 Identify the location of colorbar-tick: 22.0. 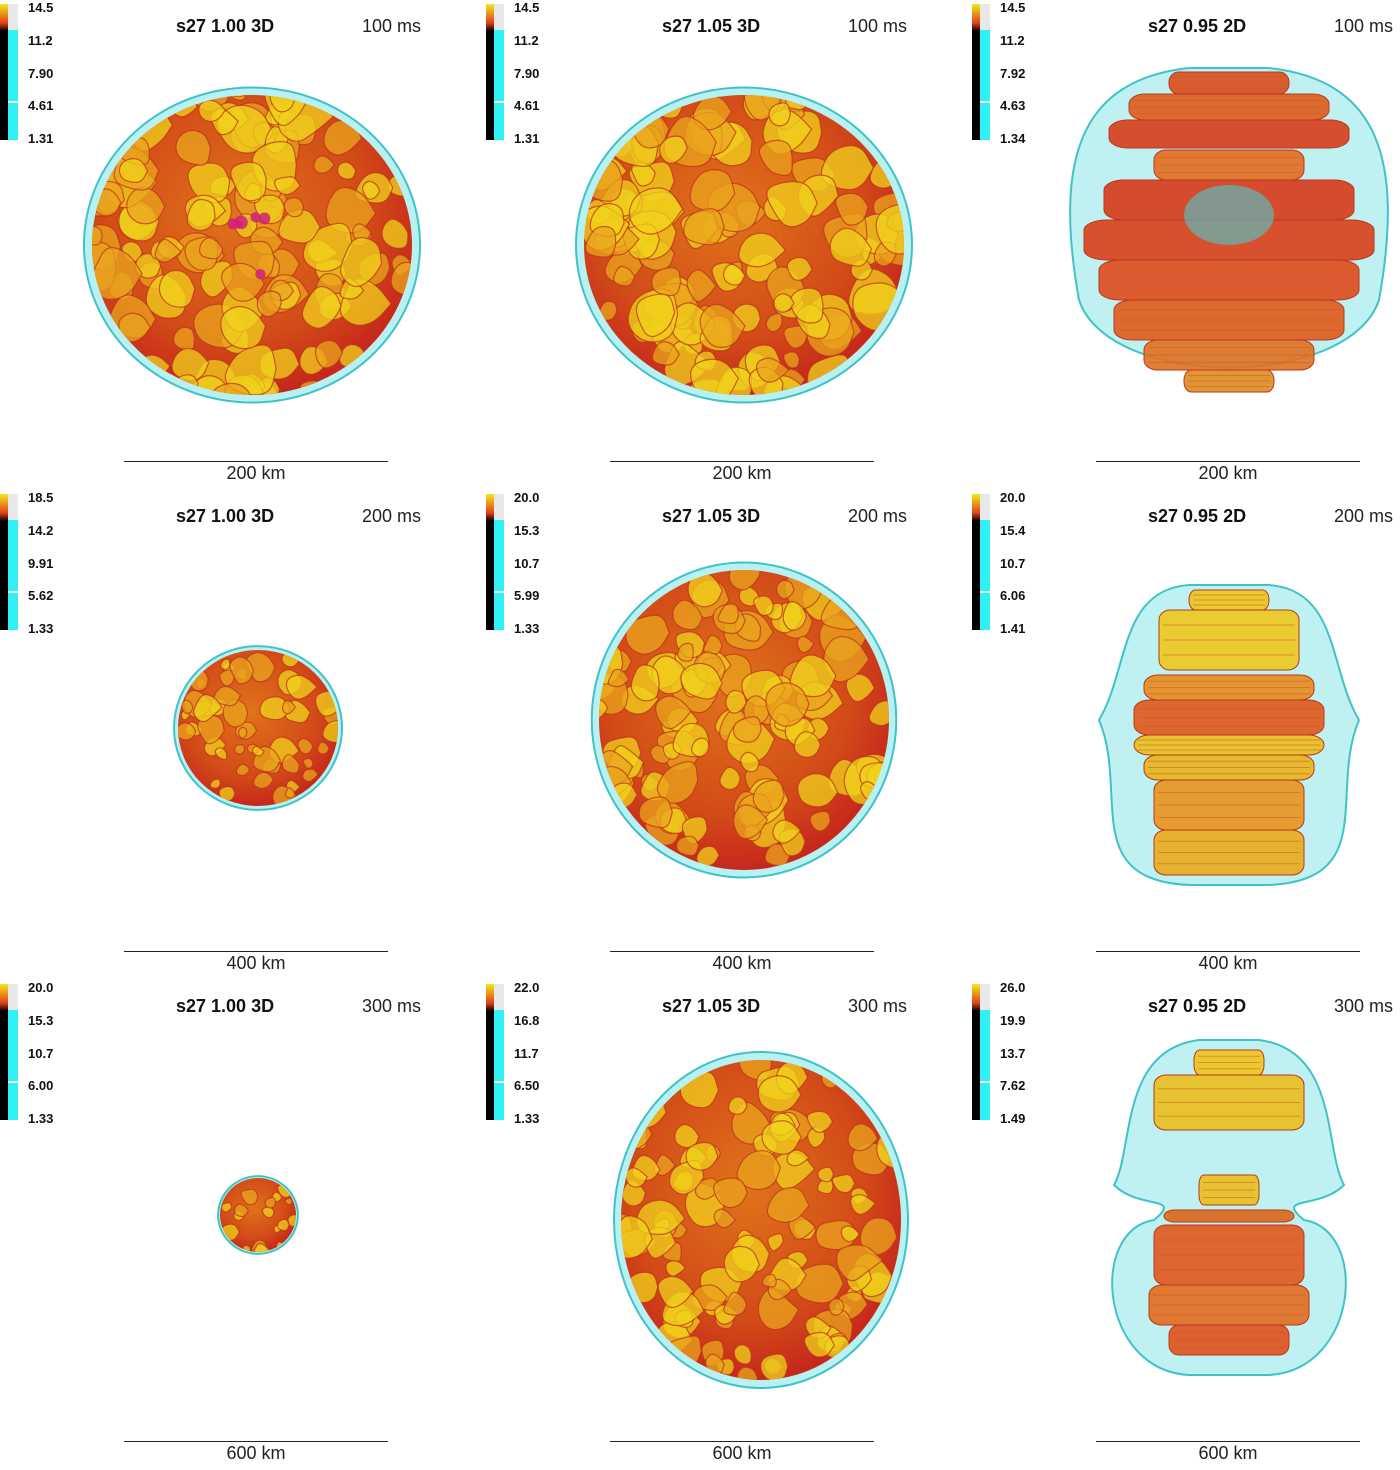
(527, 987).